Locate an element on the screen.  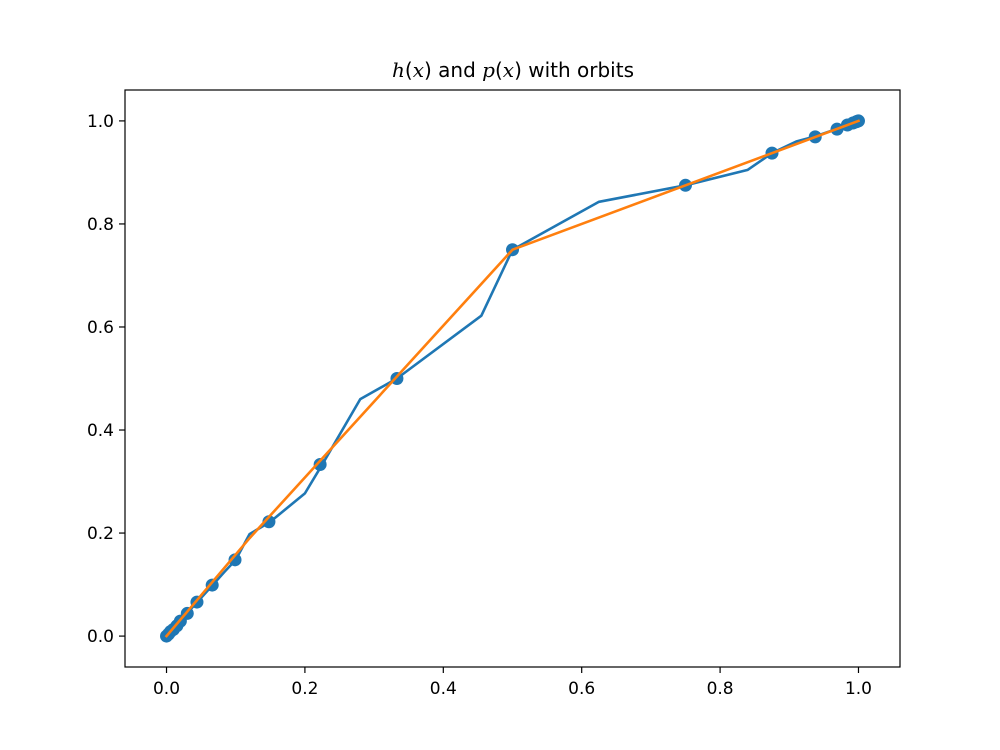
y-tick-label: 1.0 is located at coordinates (100, 122).